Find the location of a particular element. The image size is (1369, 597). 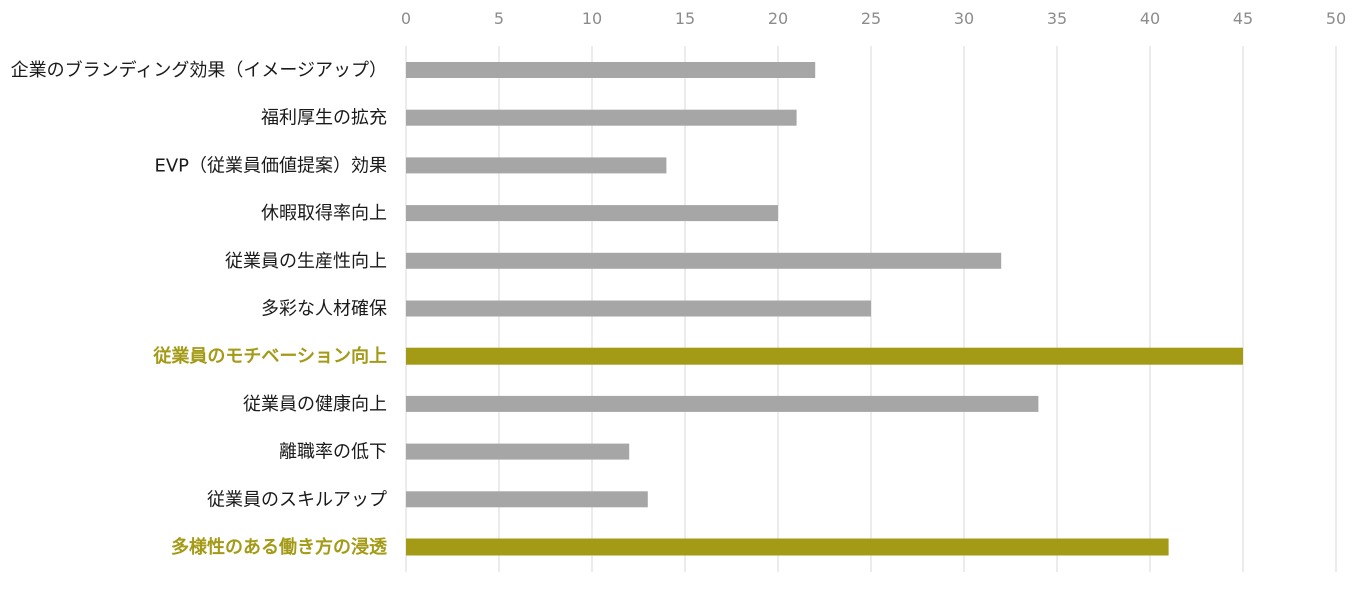

x-tick-label-20: 20 is located at coordinates (778, 18).